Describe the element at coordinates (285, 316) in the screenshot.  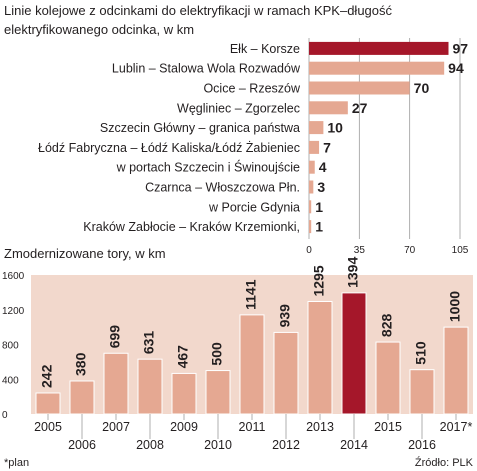
I see `chart2-value-label: 939` at that location.